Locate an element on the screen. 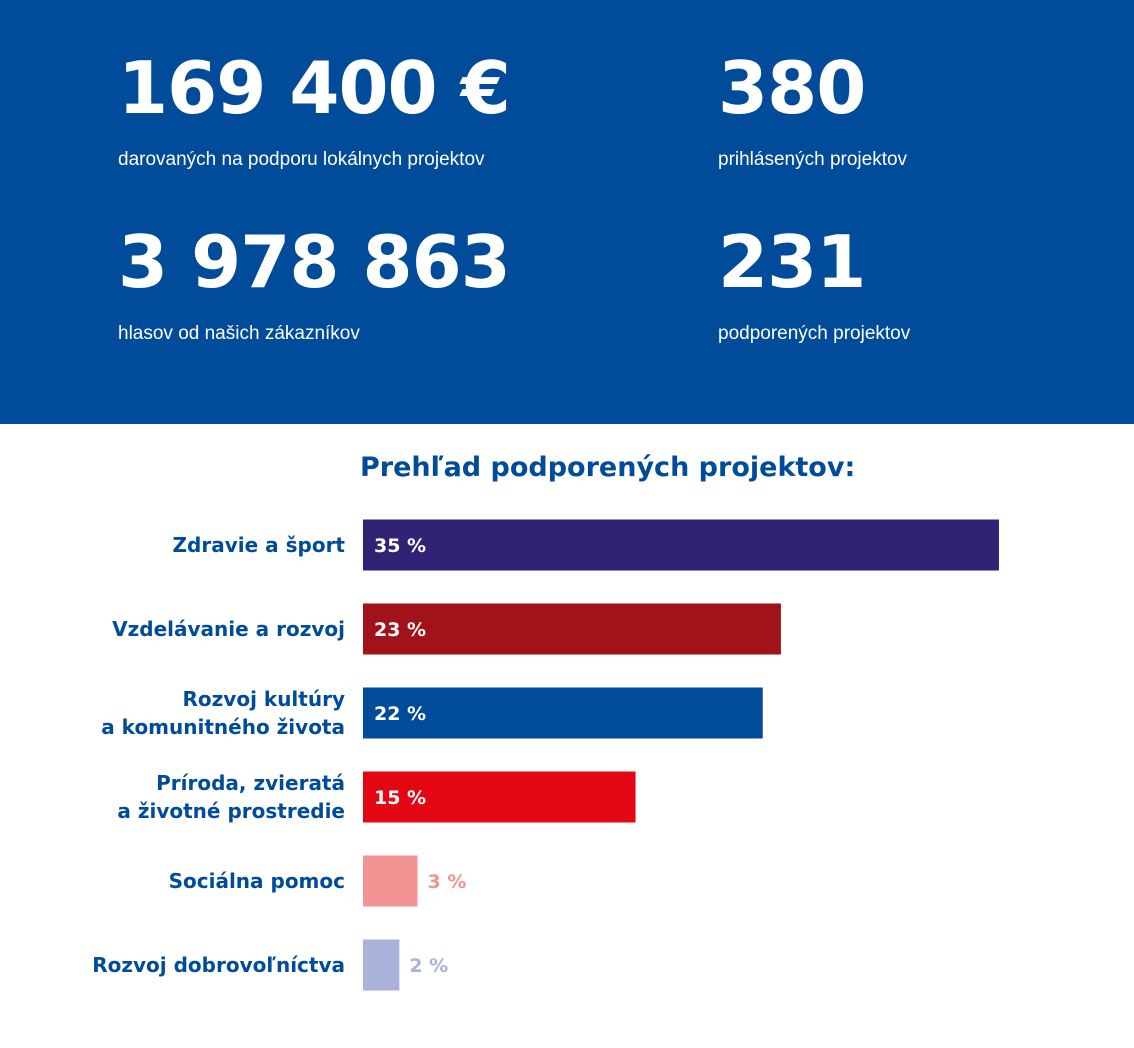  value-label: 15 % is located at coordinates (400, 798).